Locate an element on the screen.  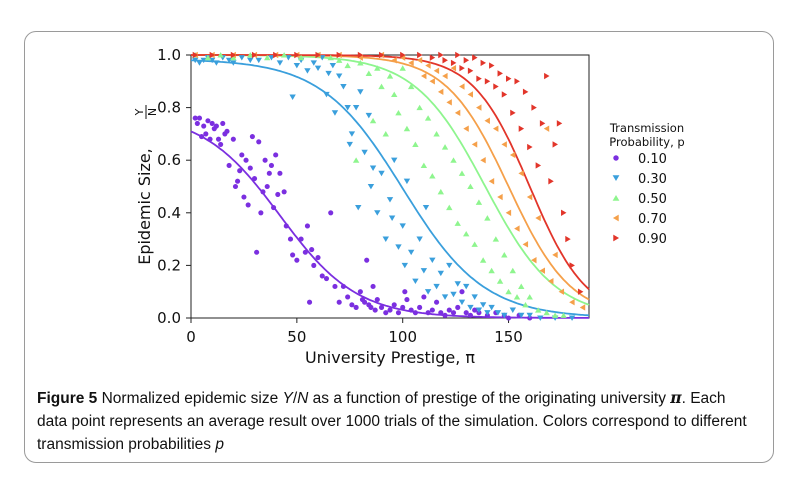
y-tick-label: 0.4 is located at coordinates (169, 213).